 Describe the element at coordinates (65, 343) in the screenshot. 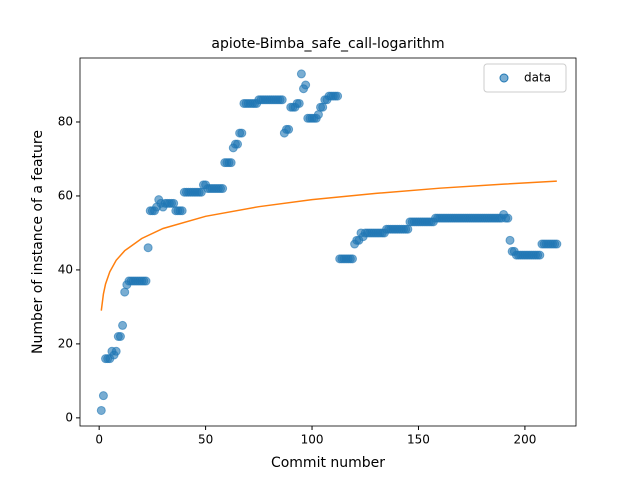

I see `y-tick-label: 20` at that location.